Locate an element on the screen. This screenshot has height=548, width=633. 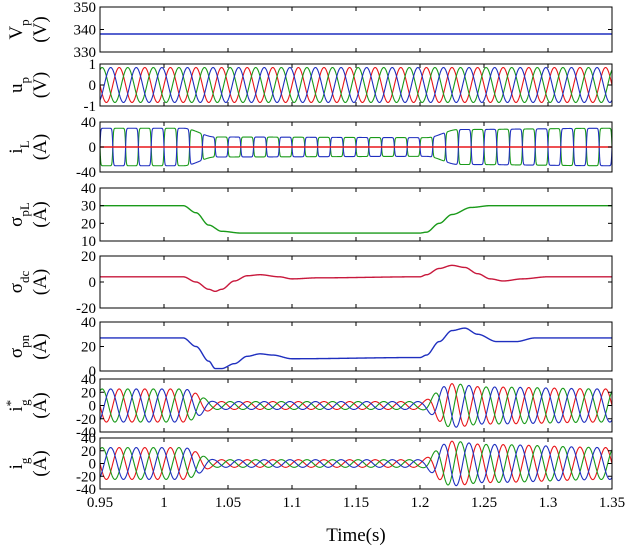
series-line-up-blue is located at coordinates (356, 85).